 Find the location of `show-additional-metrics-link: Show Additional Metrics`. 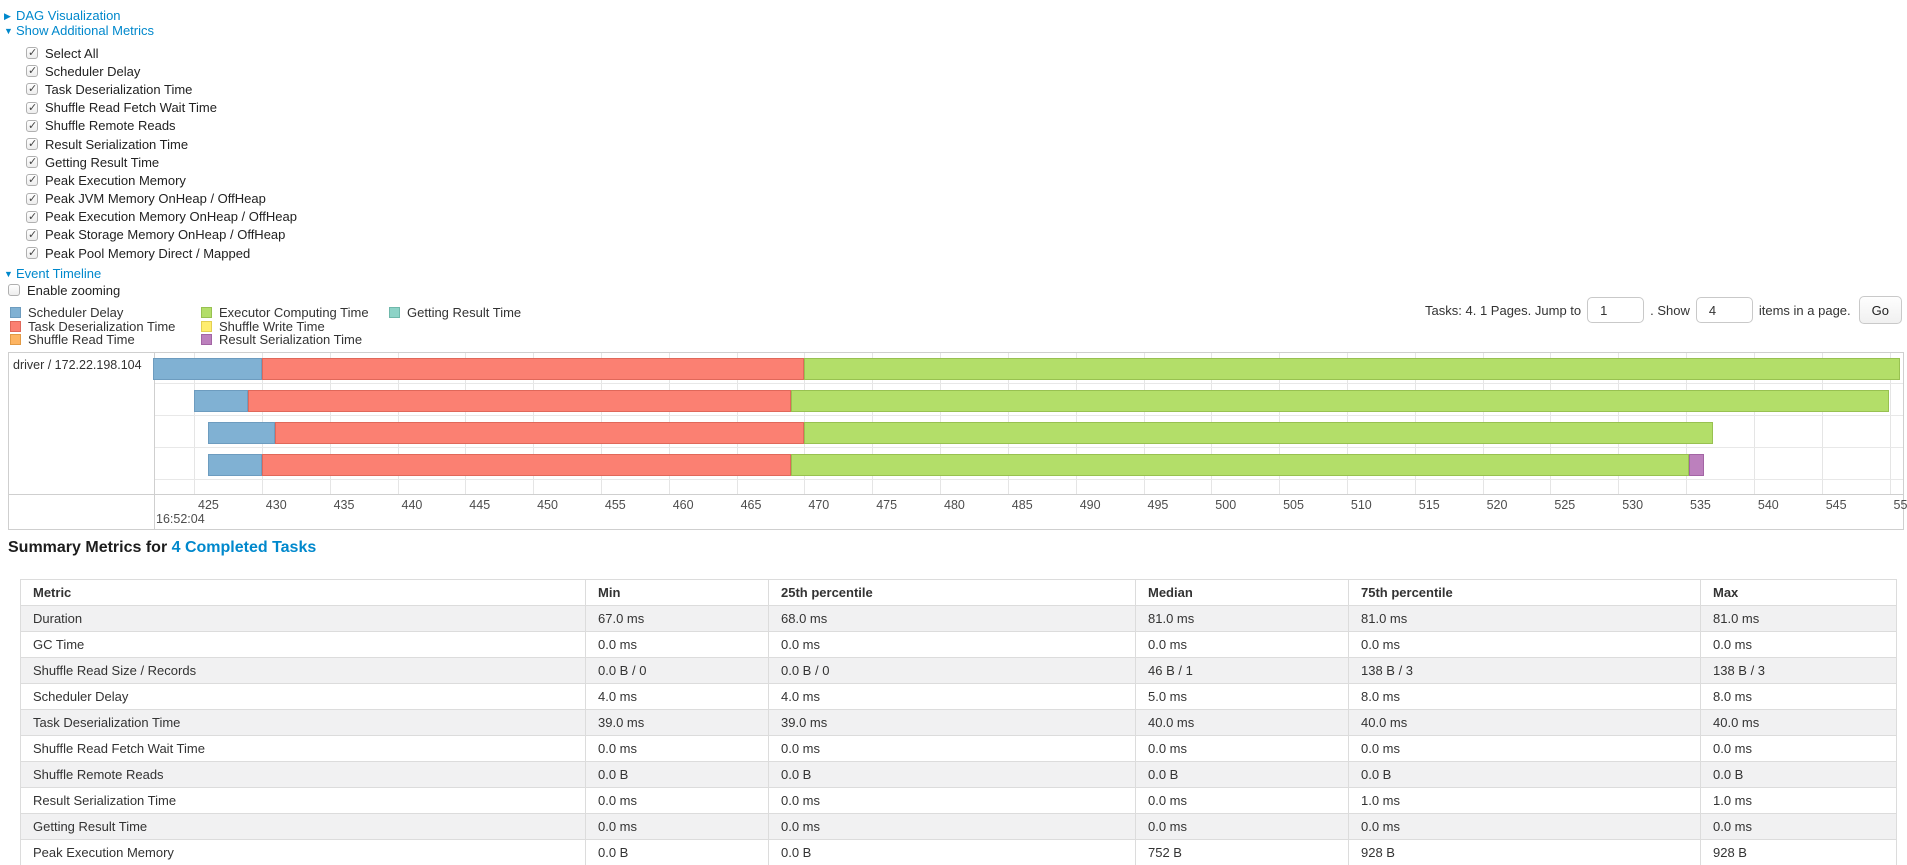

show-additional-metrics-link: Show Additional Metrics is located at coordinates (85, 30).